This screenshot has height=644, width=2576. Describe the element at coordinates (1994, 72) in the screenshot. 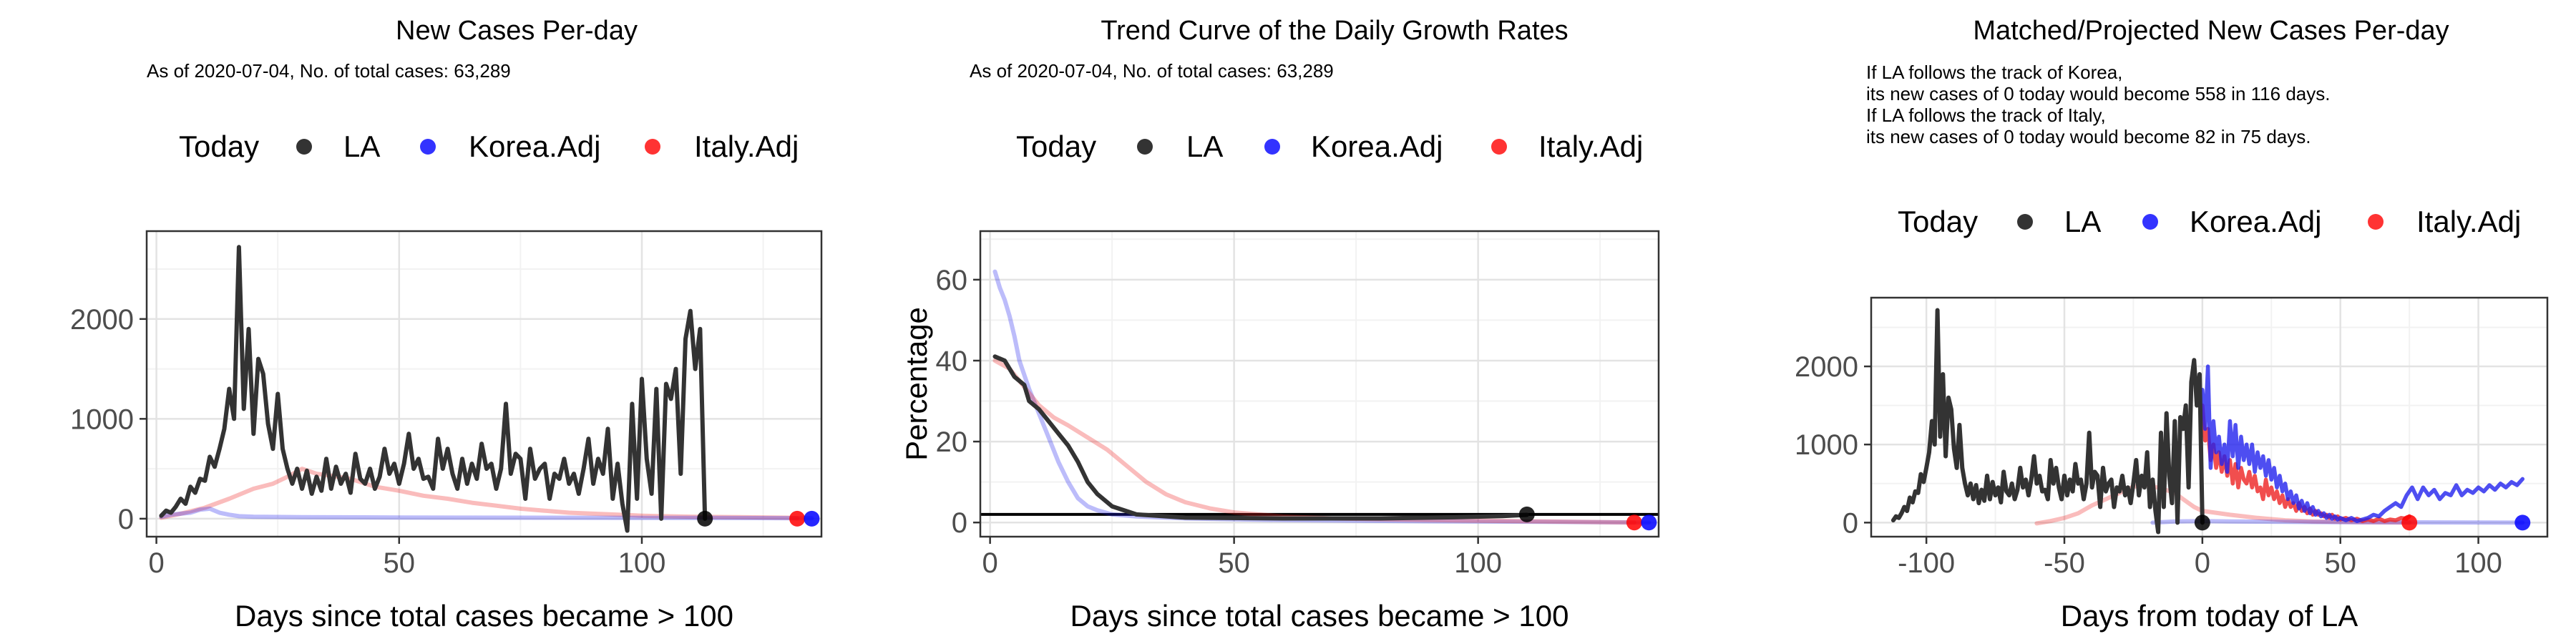

I see `chart-subtitle-line: If LA follows the track of Korea,` at that location.